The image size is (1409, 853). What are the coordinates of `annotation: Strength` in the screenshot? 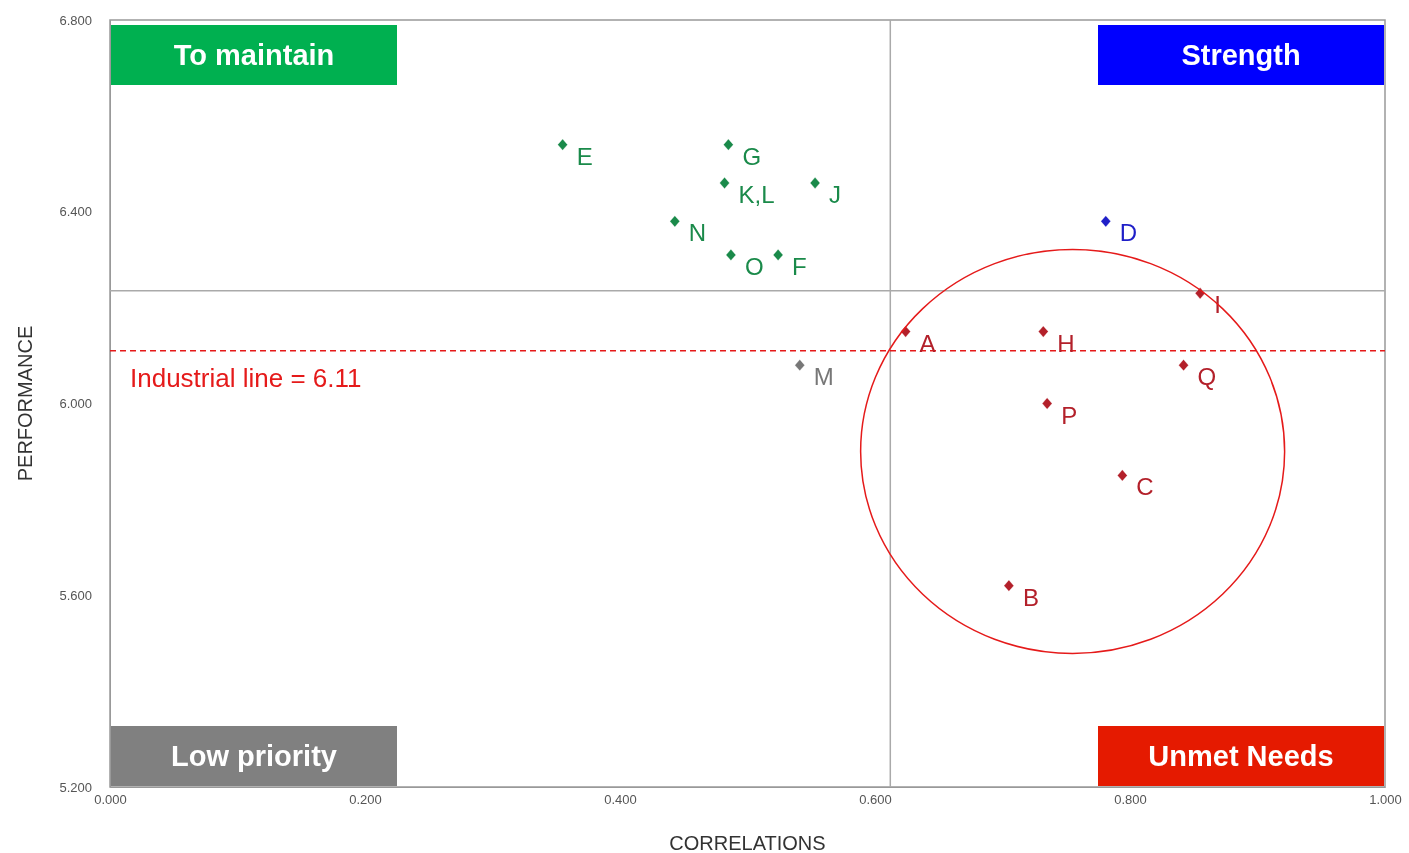 It's located at (1241, 55).